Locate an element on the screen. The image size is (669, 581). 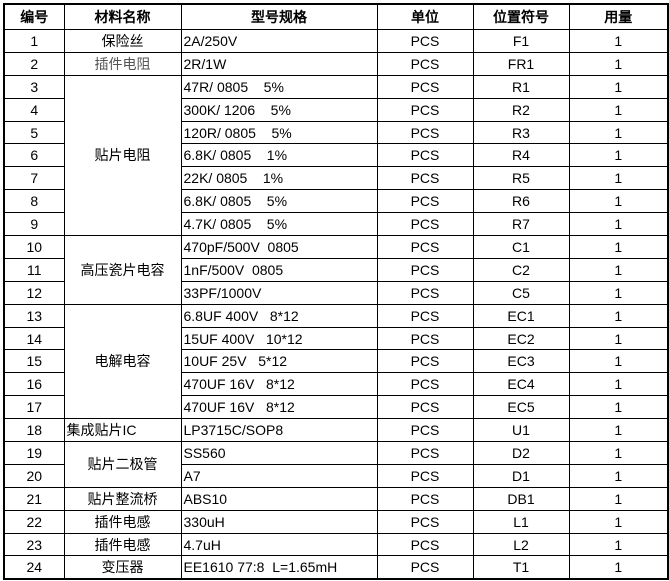
cell-no: 20 is located at coordinates (34, 475).